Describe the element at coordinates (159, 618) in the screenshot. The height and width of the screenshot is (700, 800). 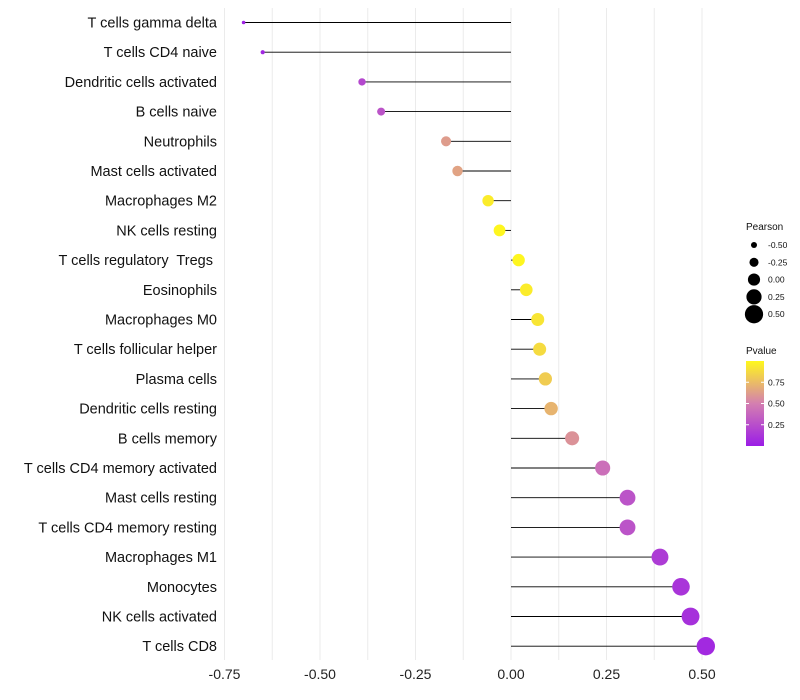
I see `category-label: NK cells activated` at that location.